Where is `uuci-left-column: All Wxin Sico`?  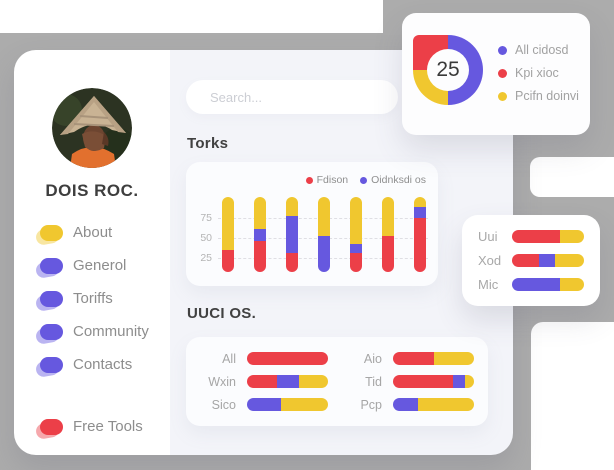 uuci-left-column: All Wxin Sico is located at coordinates (264, 381).